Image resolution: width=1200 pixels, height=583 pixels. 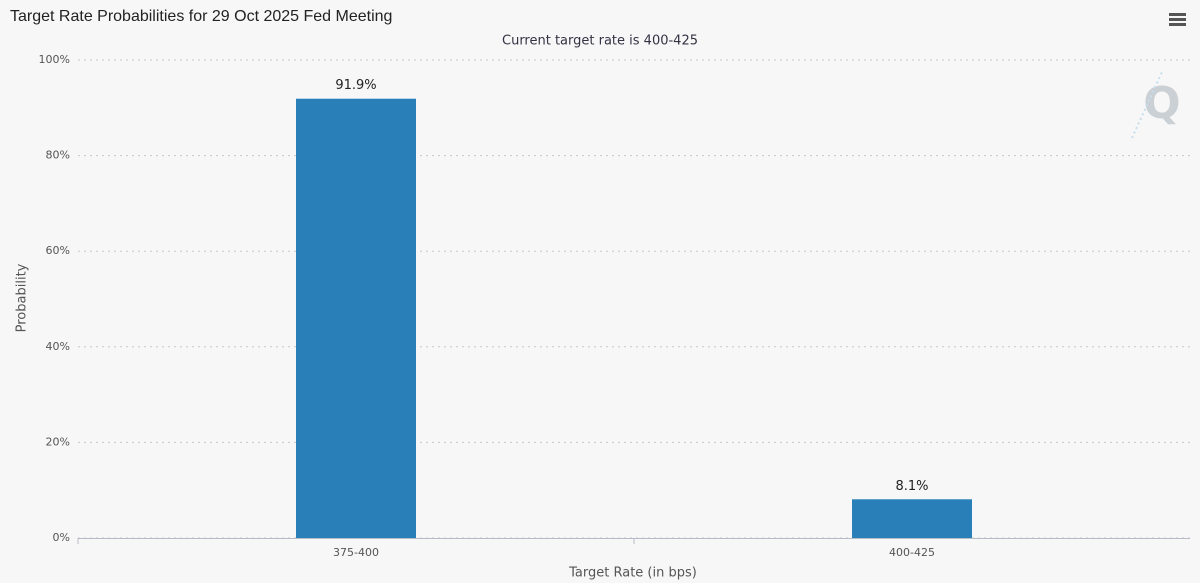 What do you see at coordinates (54, 59) in the screenshot?
I see `y-tick-label: 100%` at bounding box center [54, 59].